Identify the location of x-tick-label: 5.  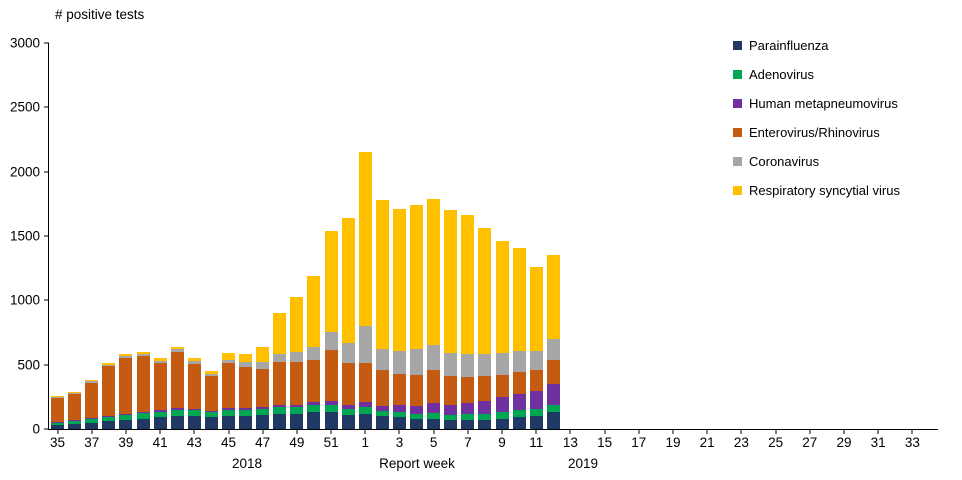
(433, 442).